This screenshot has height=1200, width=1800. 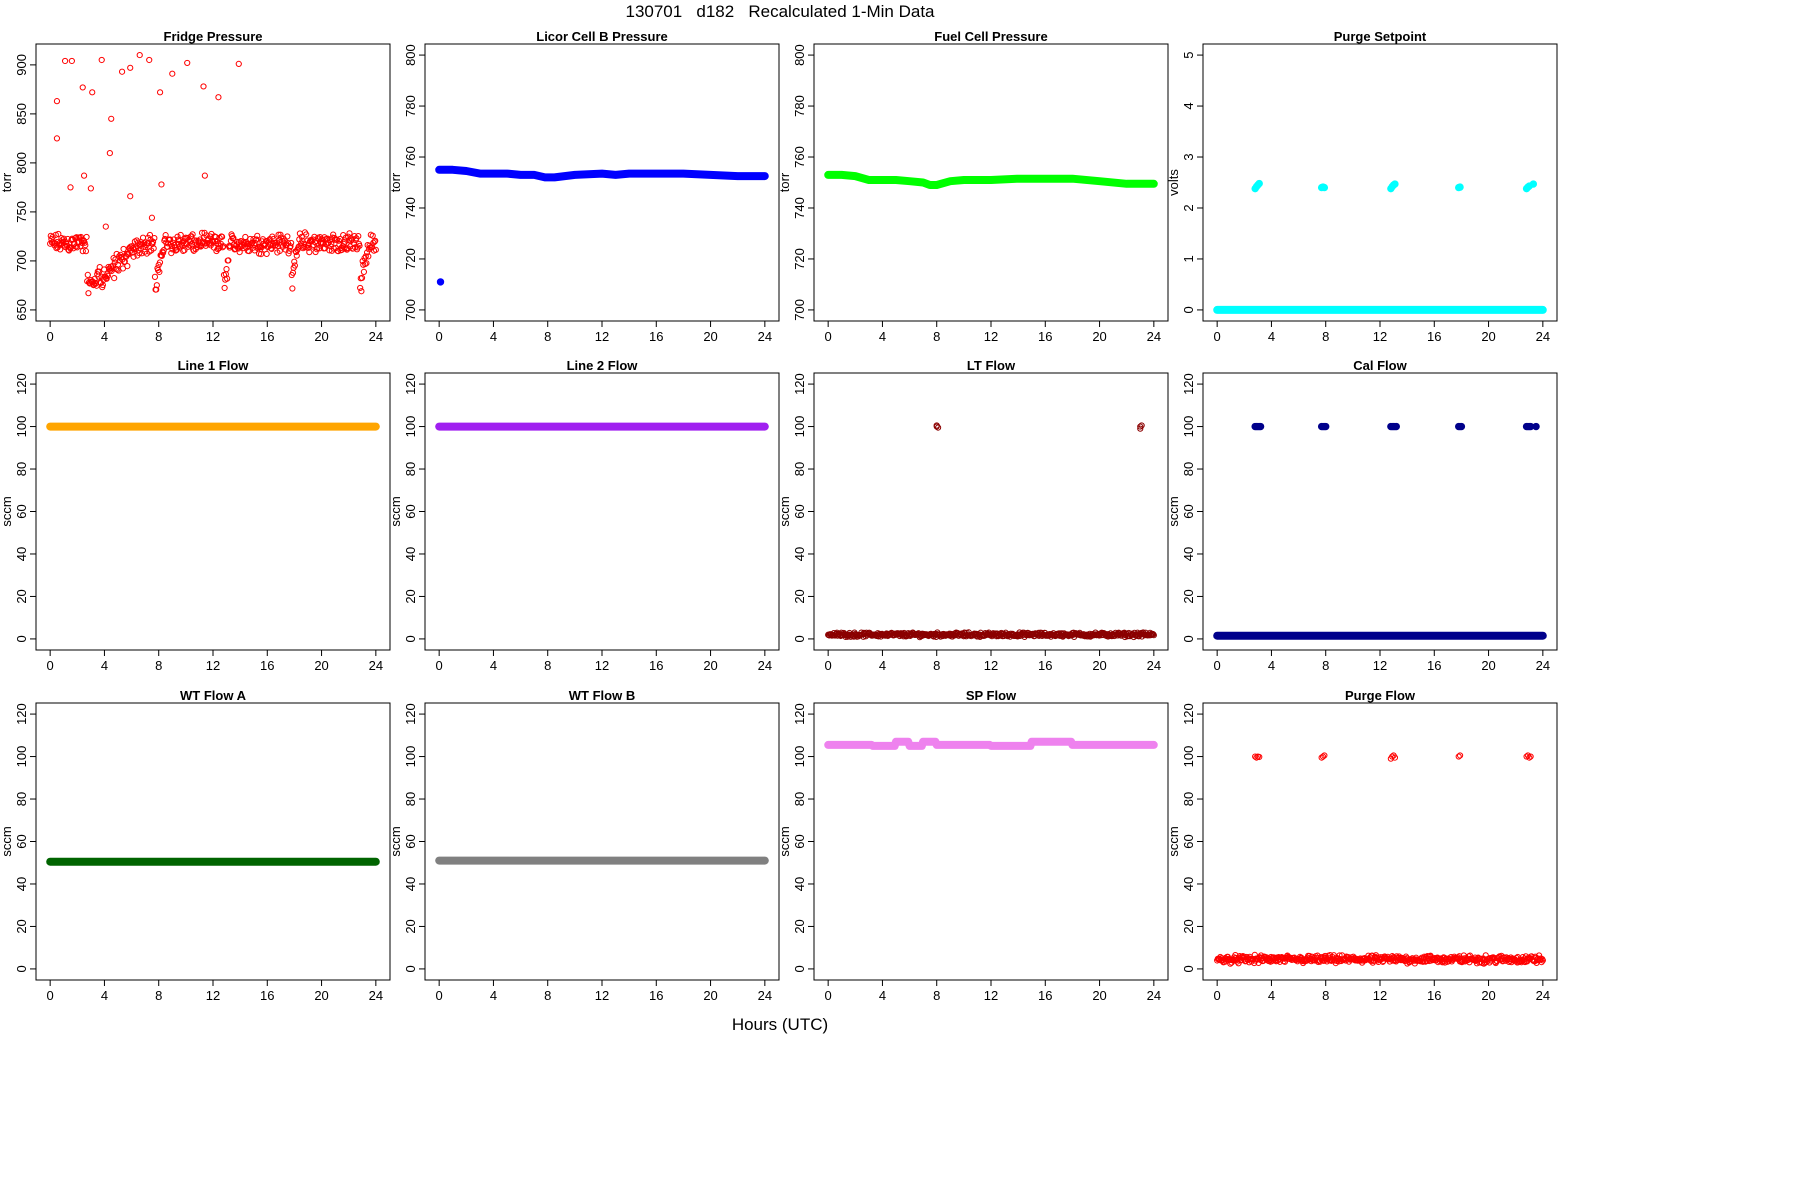 I want to click on y-tick-label: 2, so click(x=1188, y=207).